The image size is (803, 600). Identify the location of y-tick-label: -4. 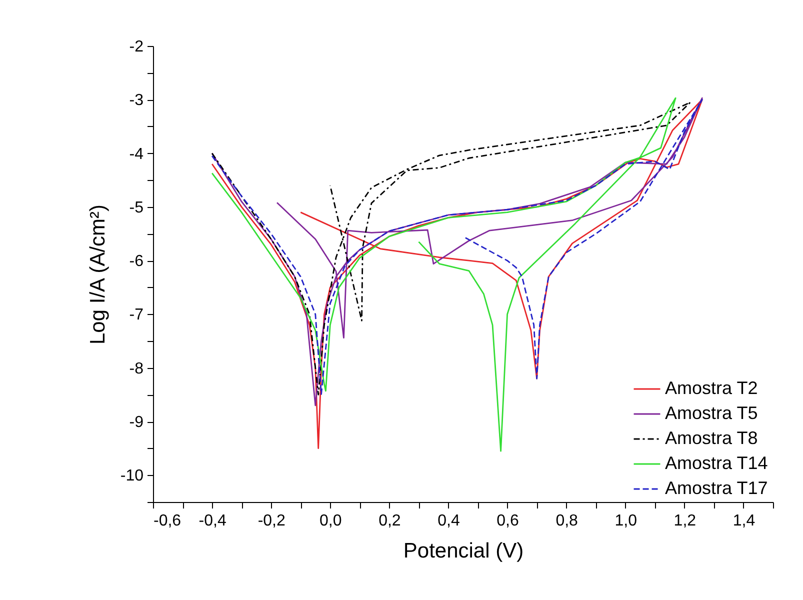
(136, 154).